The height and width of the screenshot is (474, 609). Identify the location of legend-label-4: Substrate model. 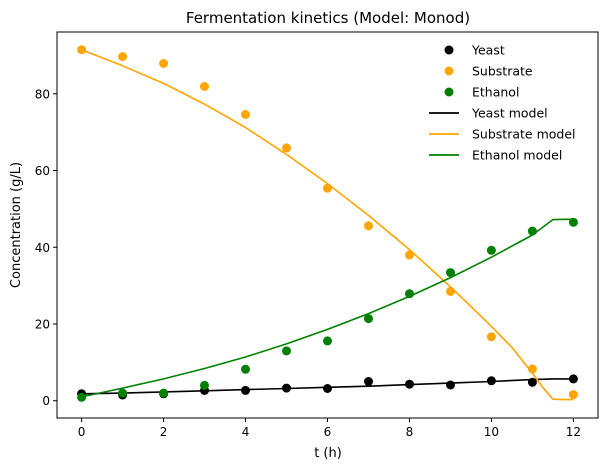
(524, 134).